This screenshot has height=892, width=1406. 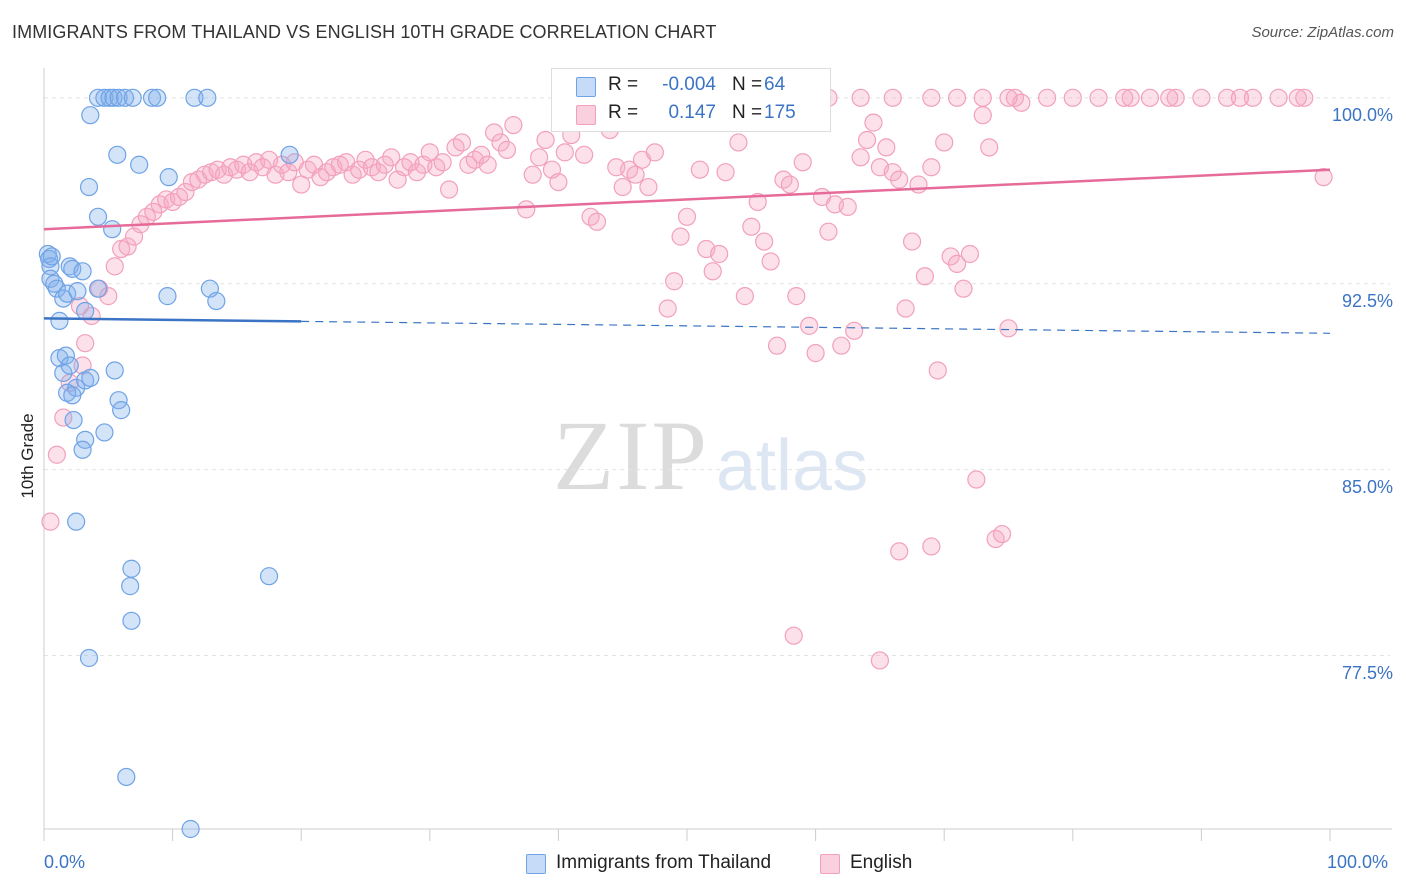 What do you see at coordinates (691, 87) in the screenshot?
I see `legend-row-thailand: R = -0.004 N = 64` at bounding box center [691, 87].